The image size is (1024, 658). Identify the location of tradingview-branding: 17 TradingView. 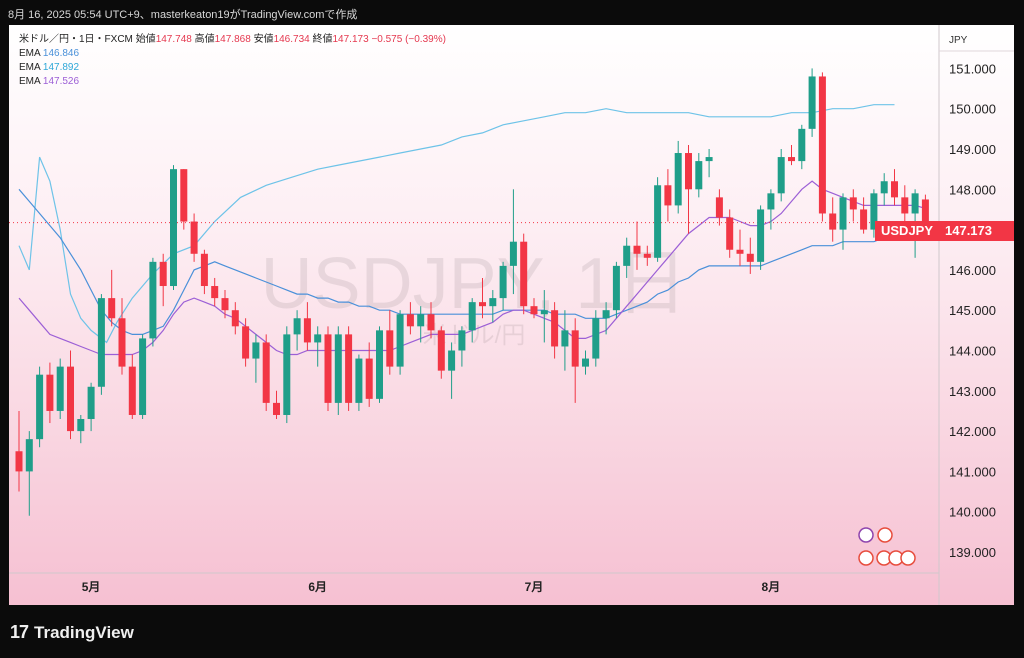
(72, 632).